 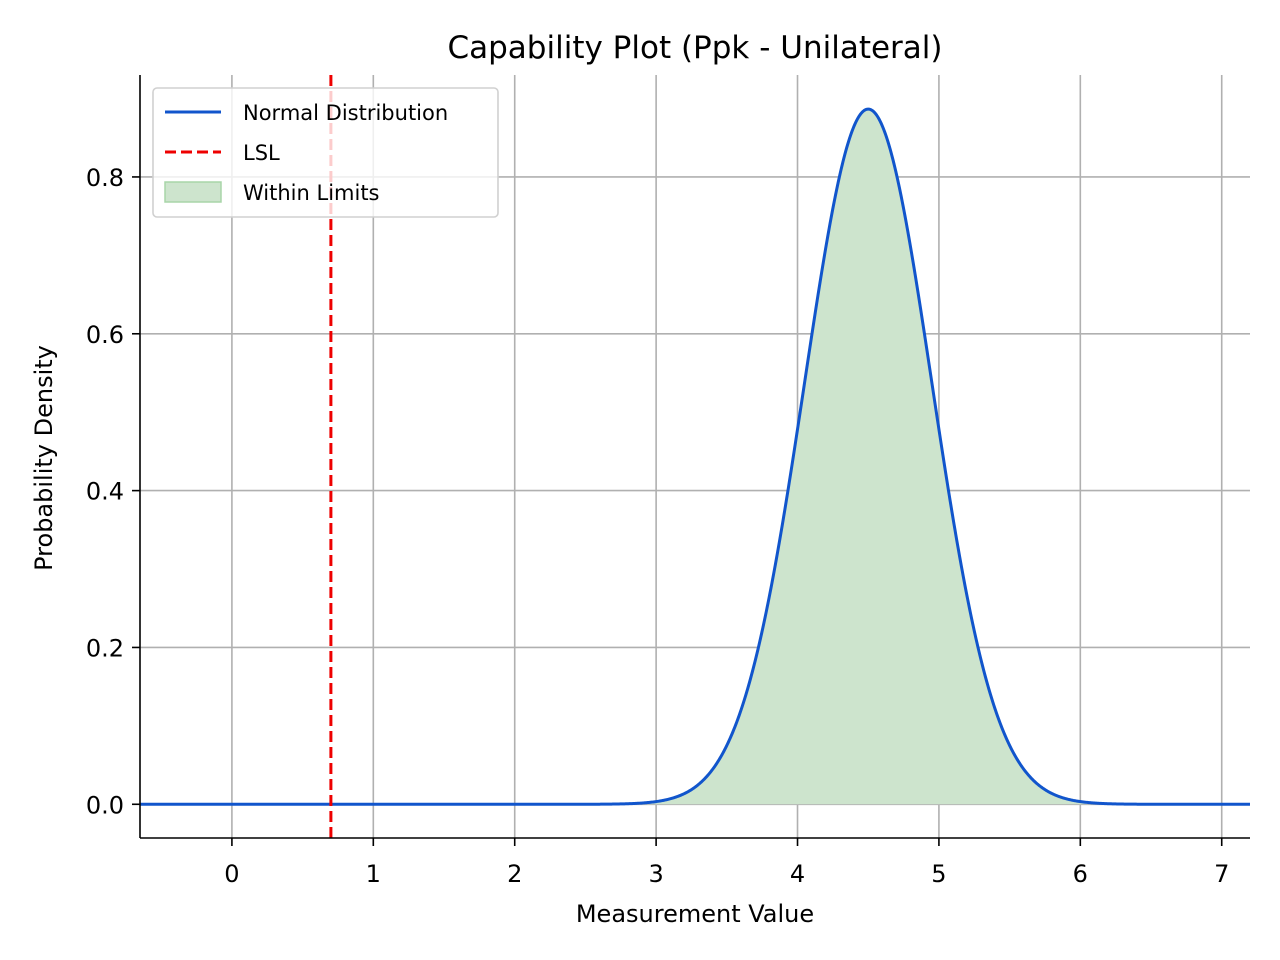 I want to click on y-tick-label: 0.2, so click(x=105, y=648).